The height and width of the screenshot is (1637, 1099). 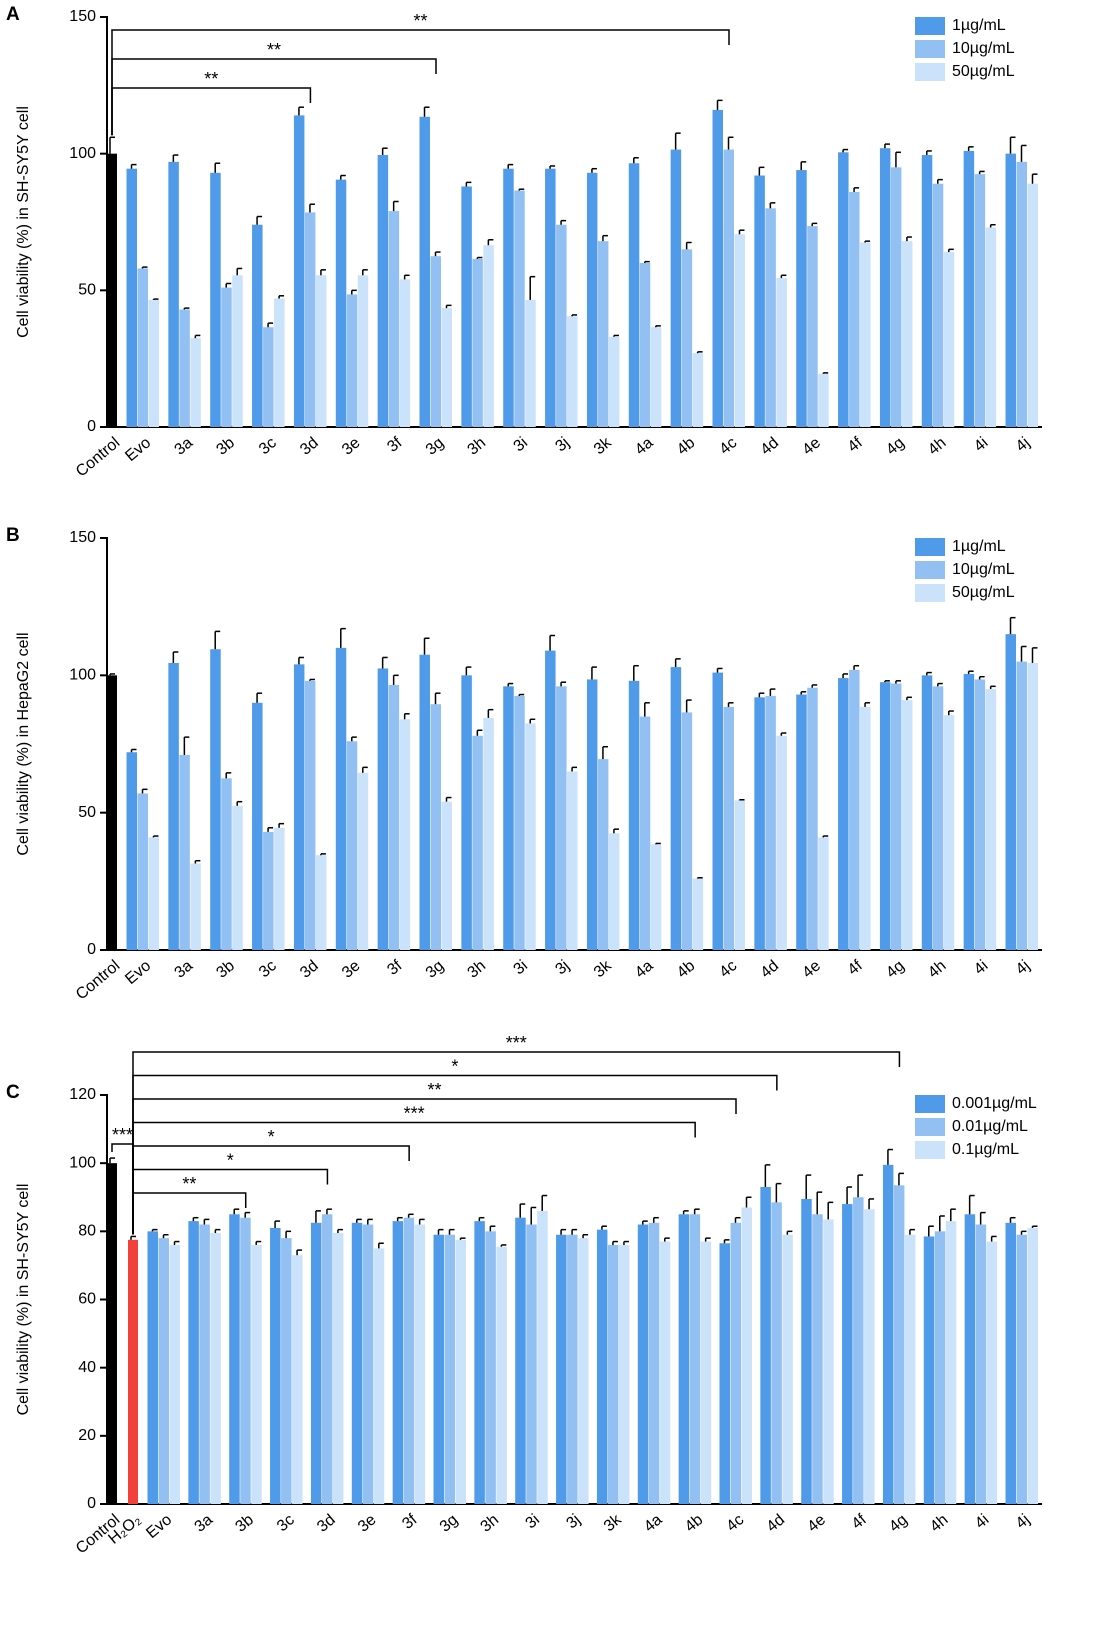 I want to click on x-tick-label: 3k, so click(x=613, y=1523).